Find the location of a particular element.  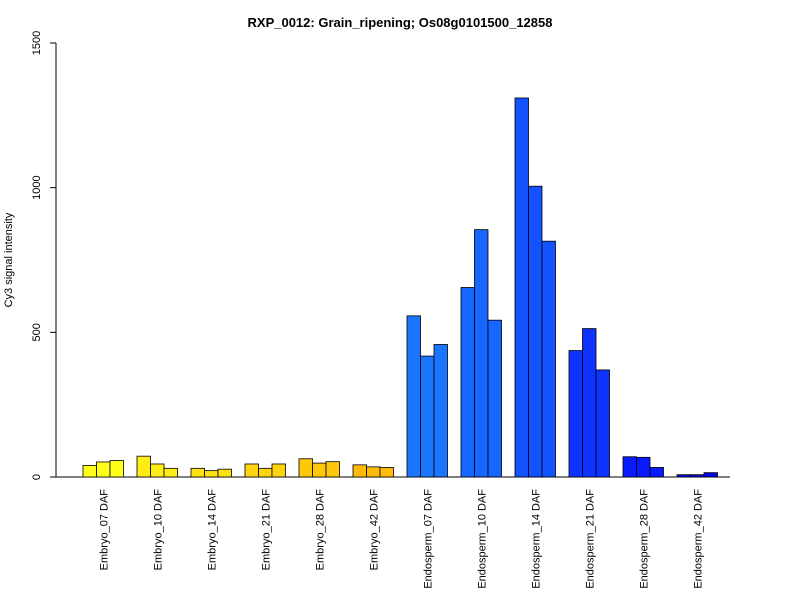

category-label: Endosperm_14 DAF is located at coordinates (536, 539).